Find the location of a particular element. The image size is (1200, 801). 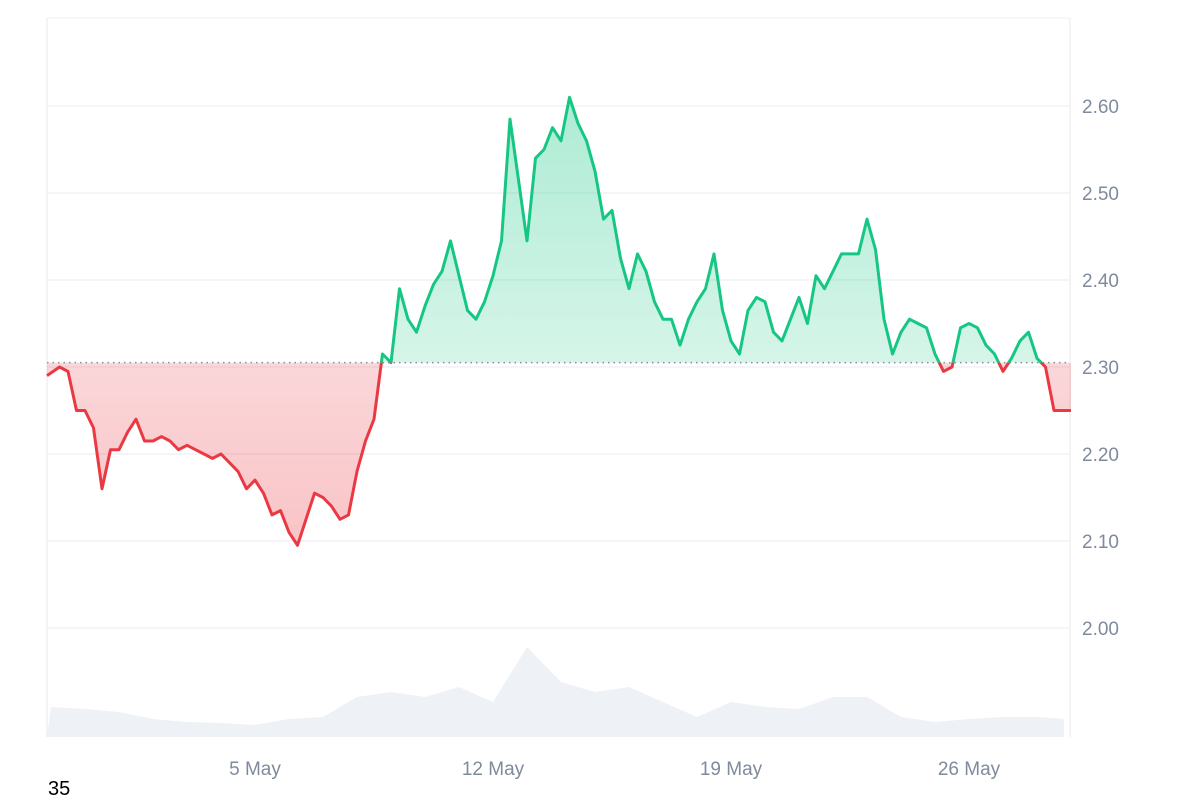

y-tick-label: 2.00 is located at coordinates (1100, 629).